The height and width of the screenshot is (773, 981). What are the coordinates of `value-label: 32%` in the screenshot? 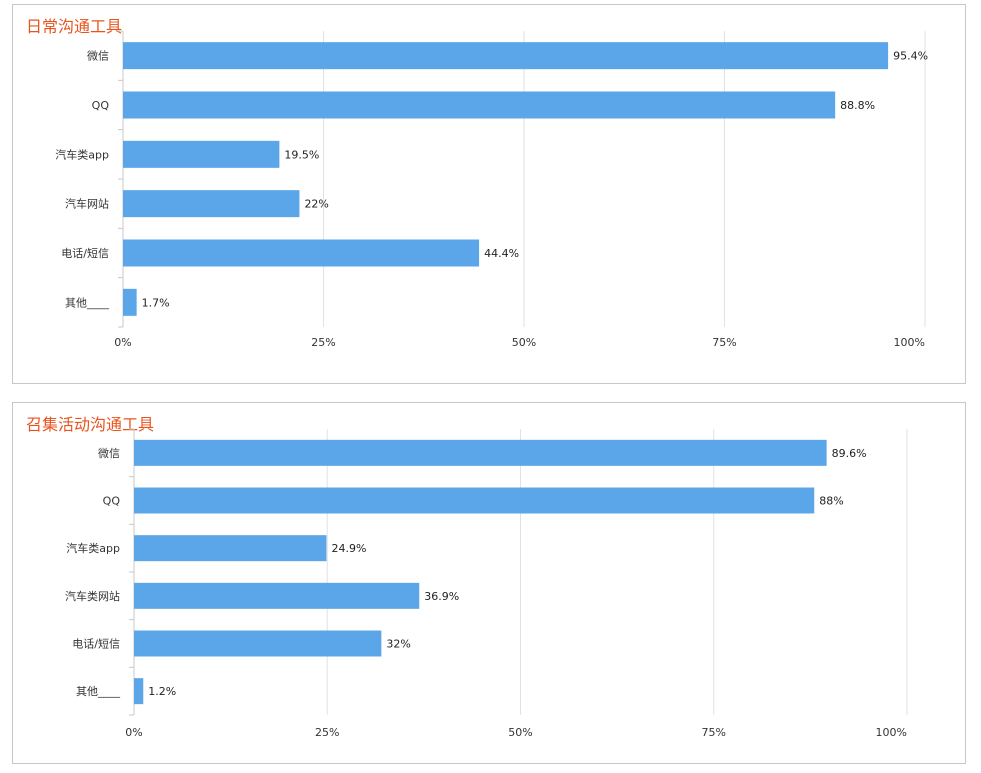 It's located at (398, 644).